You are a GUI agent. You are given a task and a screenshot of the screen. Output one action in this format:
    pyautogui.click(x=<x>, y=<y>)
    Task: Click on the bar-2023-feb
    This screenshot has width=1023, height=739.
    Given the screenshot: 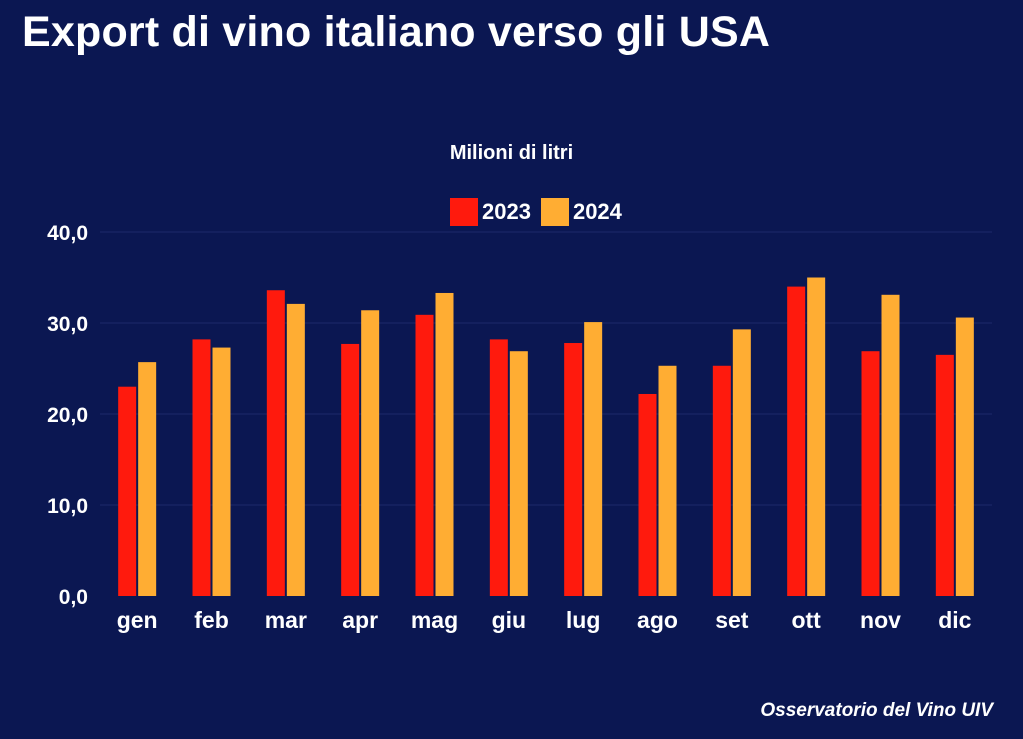 What is the action you would take?
    pyautogui.click(x=201, y=467)
    